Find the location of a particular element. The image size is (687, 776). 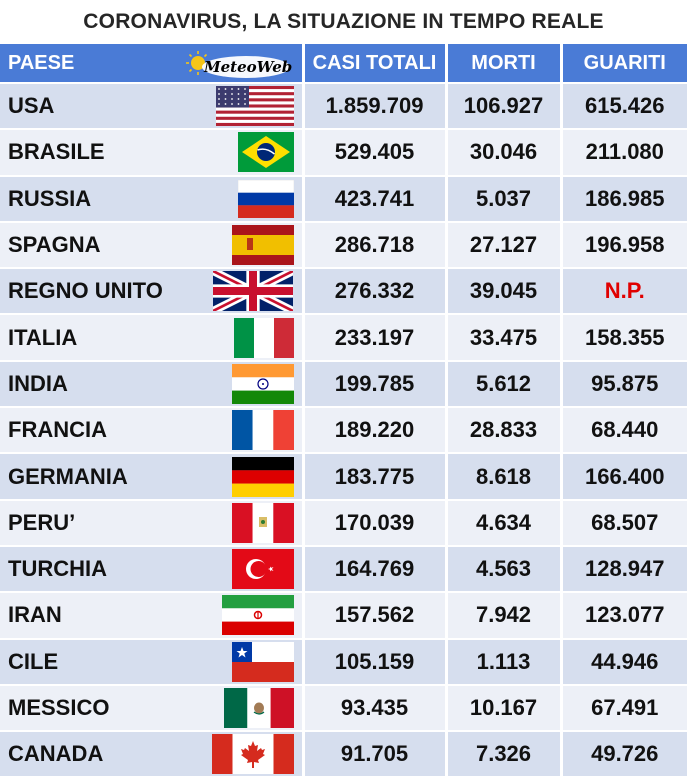

cases-cell: 286.718 is located at coordinates (375, 244).